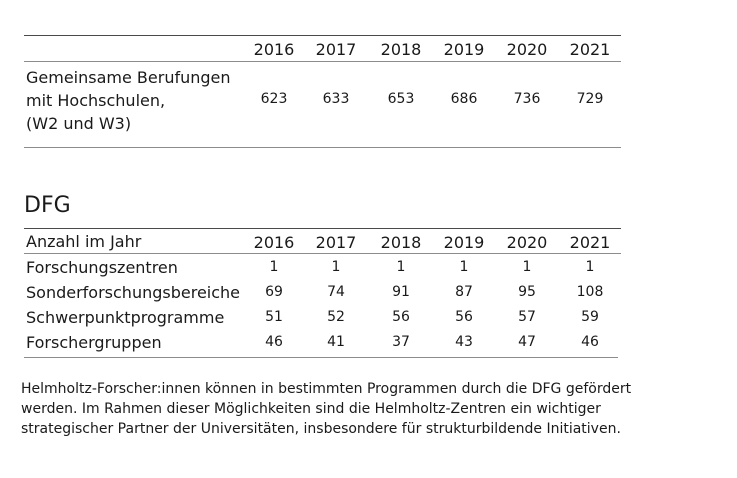 The width and height of the screenshot is (737, 478). I want to click on dfg-year-2021: 2021, so click(590, 242).